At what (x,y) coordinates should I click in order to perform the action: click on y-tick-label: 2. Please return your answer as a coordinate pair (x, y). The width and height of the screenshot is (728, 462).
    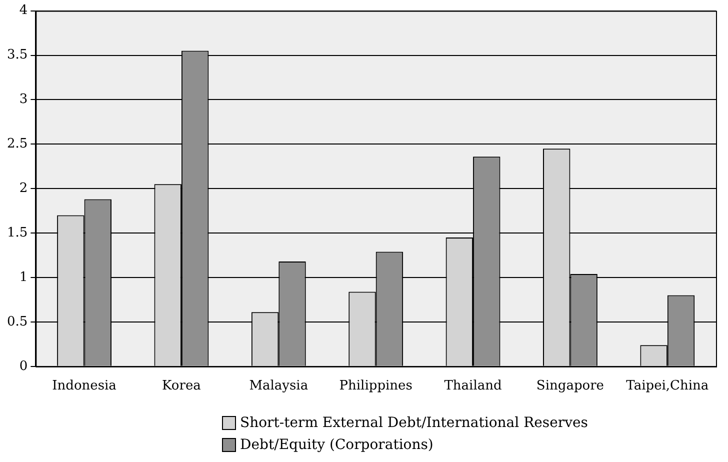
    Looking at the image, I should click on (23, 188).